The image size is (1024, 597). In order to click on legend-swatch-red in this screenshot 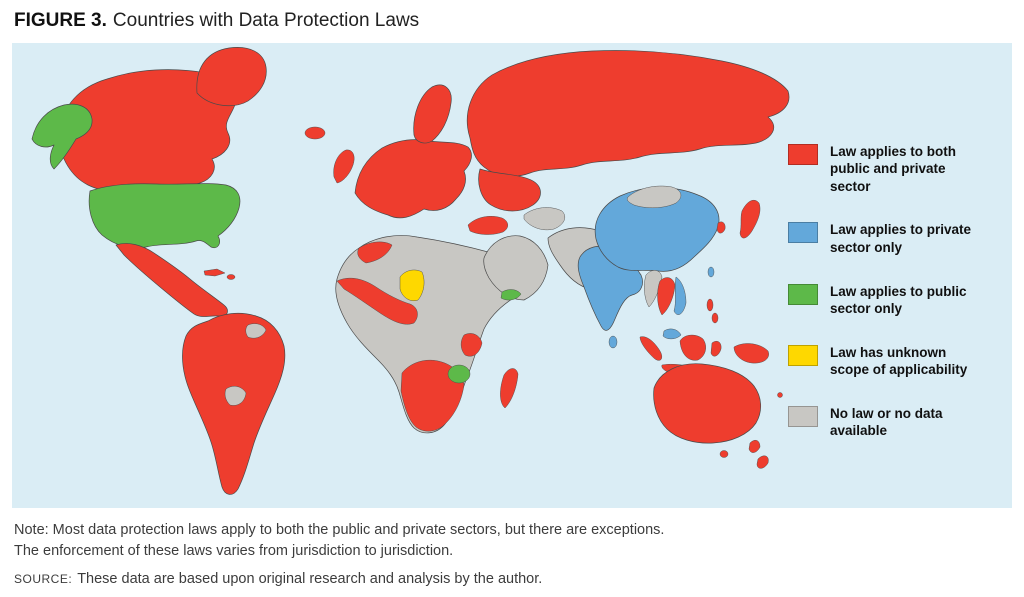, I will do `click(803, 154)`.